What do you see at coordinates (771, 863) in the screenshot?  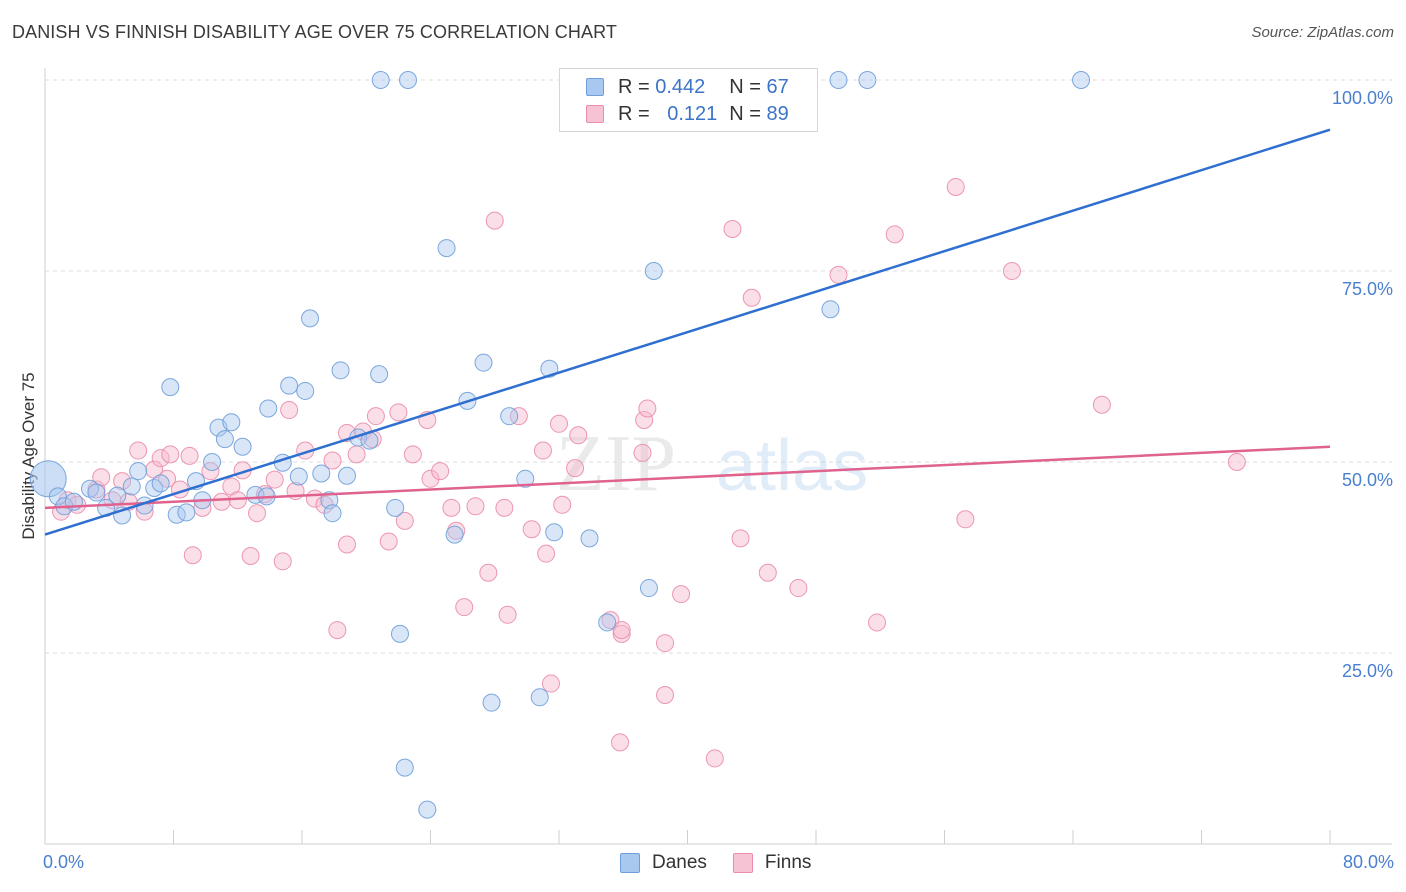 I see `legend-item-finns: Finns` at bounding box center [771, 863].